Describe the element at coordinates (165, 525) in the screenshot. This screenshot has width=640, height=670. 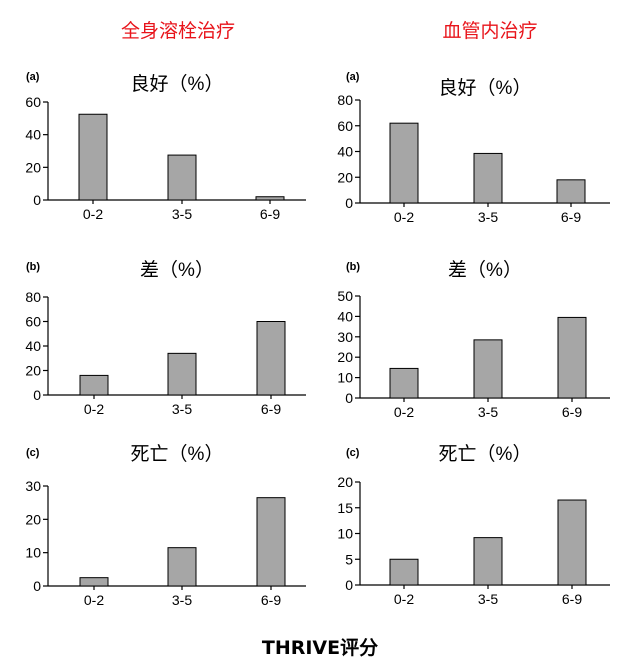
I see `chart-left-death: (c) 死亡（%） 0 10 20 30 0-2 3-5 6-9` at that location.